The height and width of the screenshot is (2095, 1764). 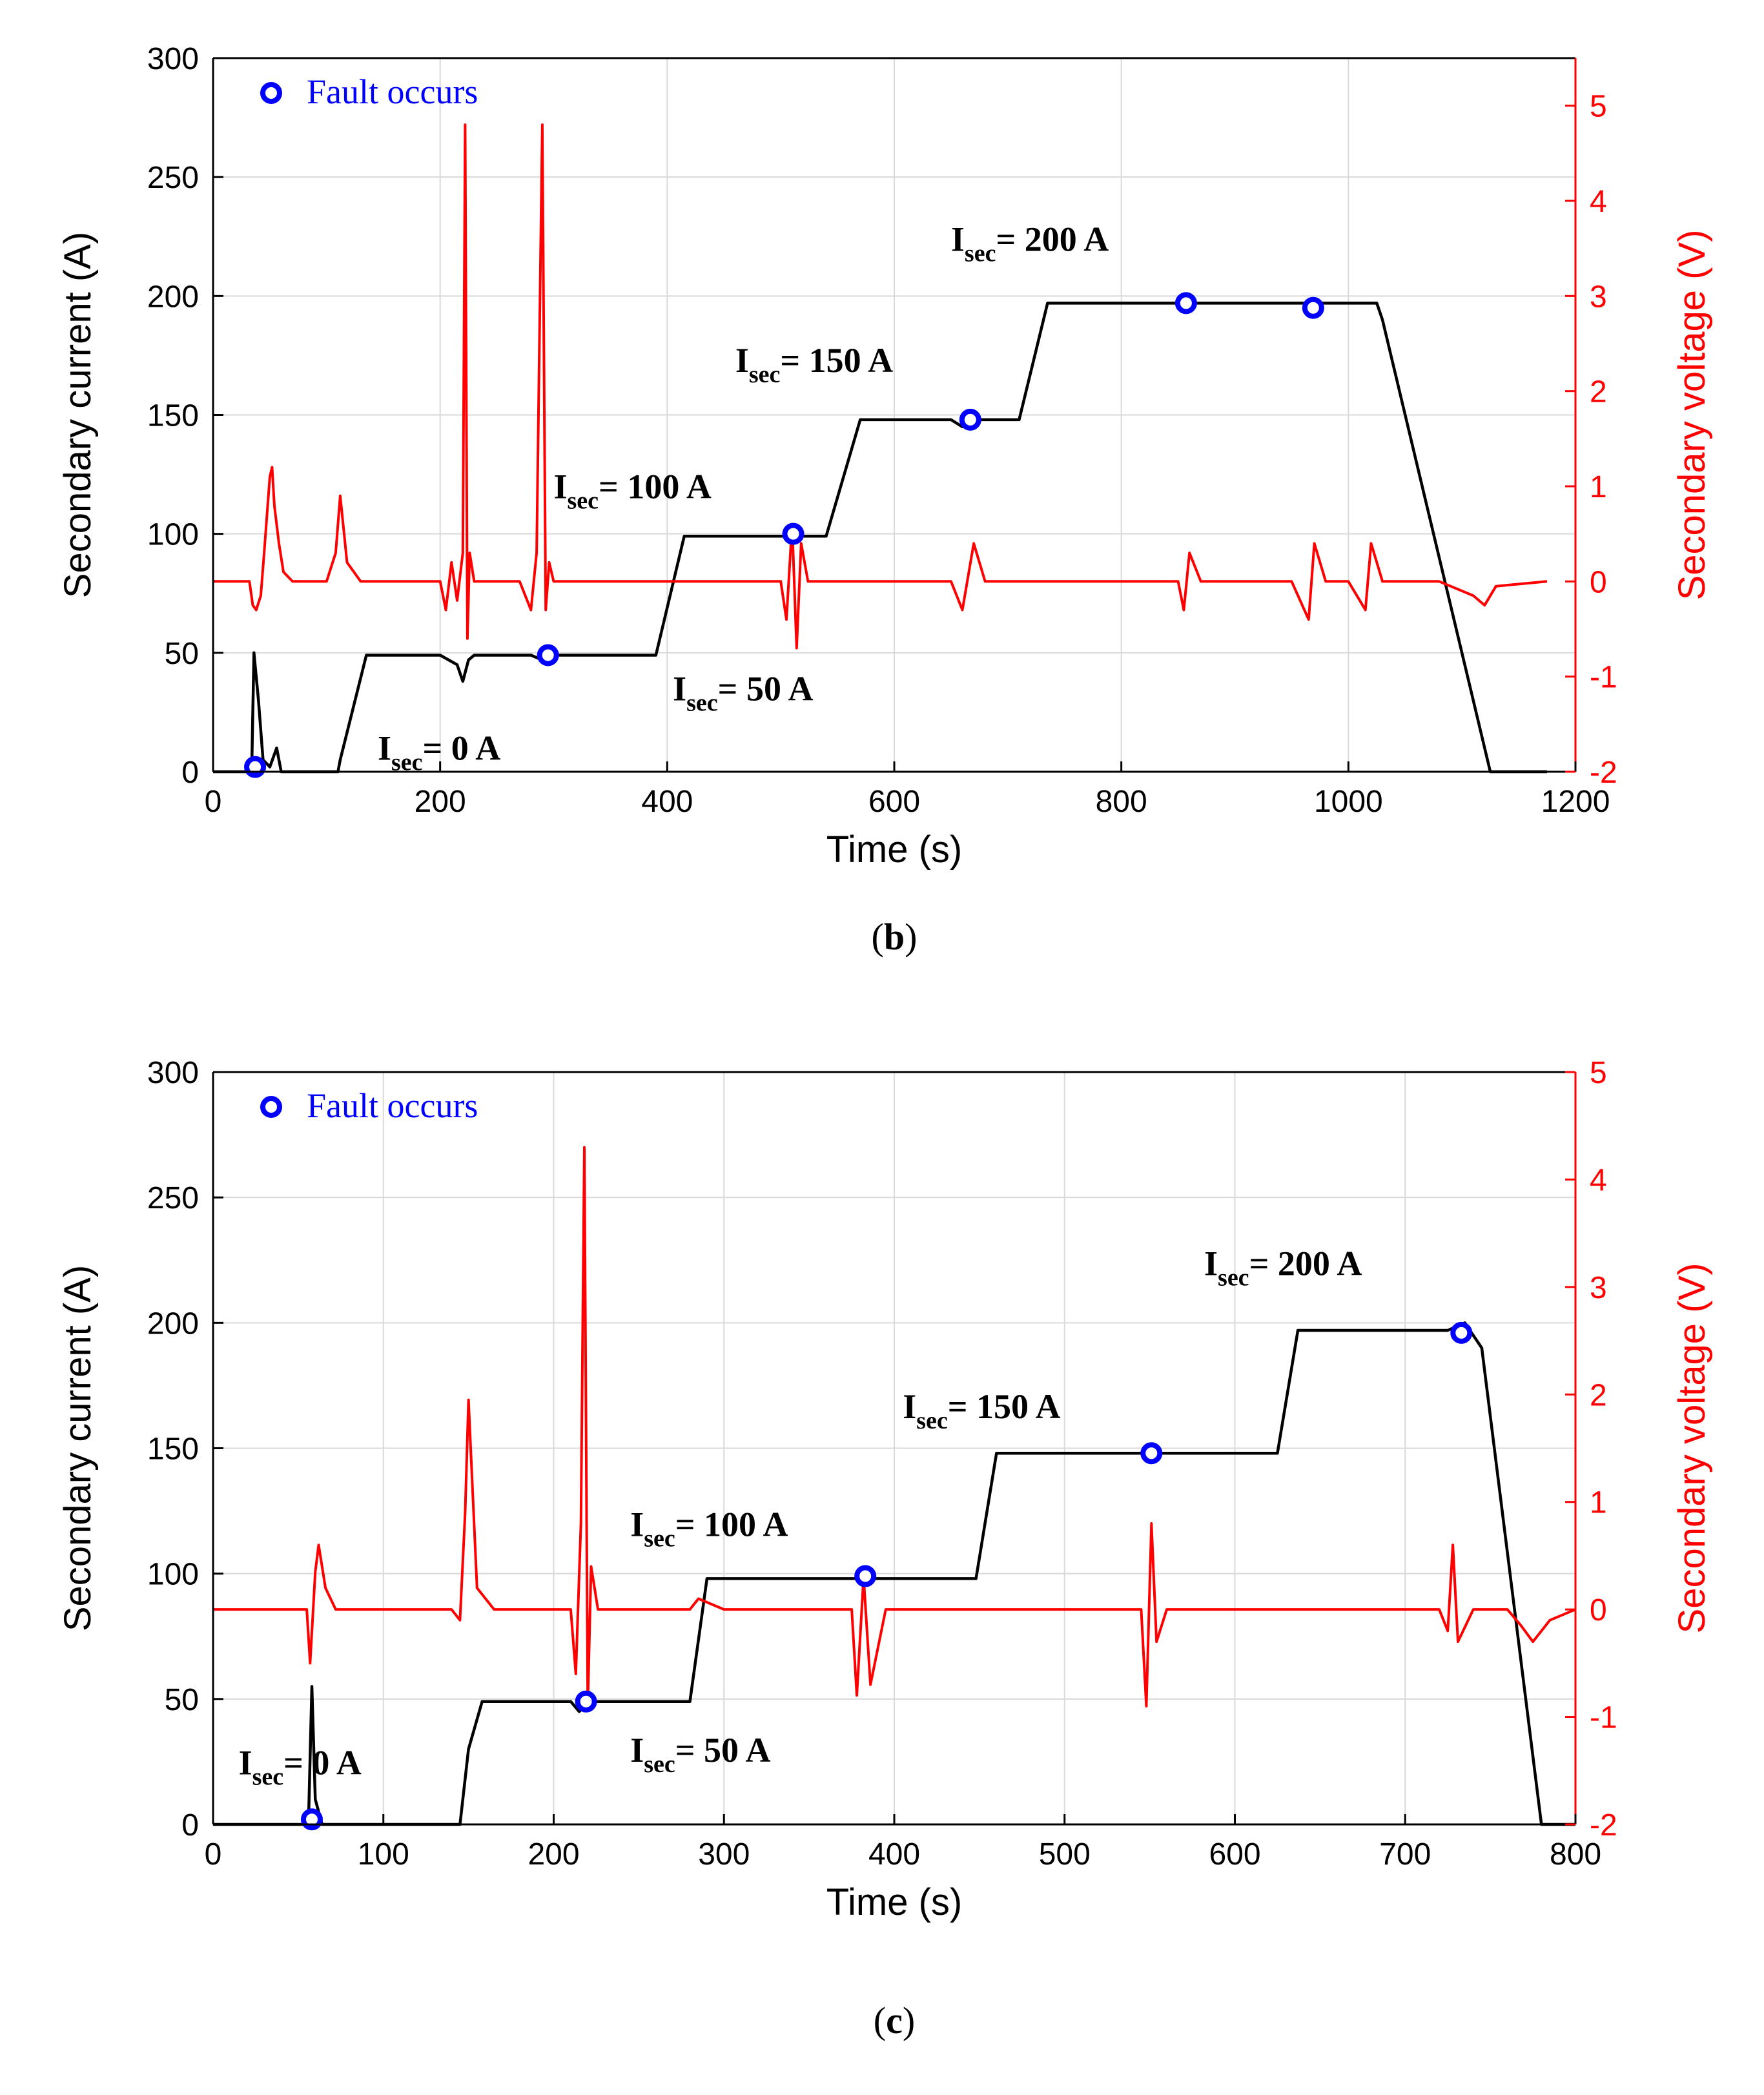 What do you see at coordinates (1576, 802) in the screenshot?
I see `x-tick-label: 1200` at bounding box center [1576, 802].